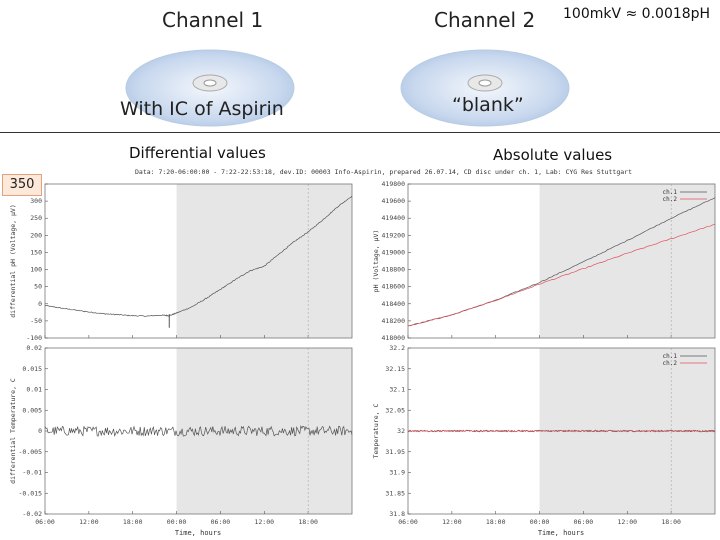 Image resolution: width=720 pixels, height=540 pixels. I want to click on diff-temp-ytick-label: 0, so click(40, 431).